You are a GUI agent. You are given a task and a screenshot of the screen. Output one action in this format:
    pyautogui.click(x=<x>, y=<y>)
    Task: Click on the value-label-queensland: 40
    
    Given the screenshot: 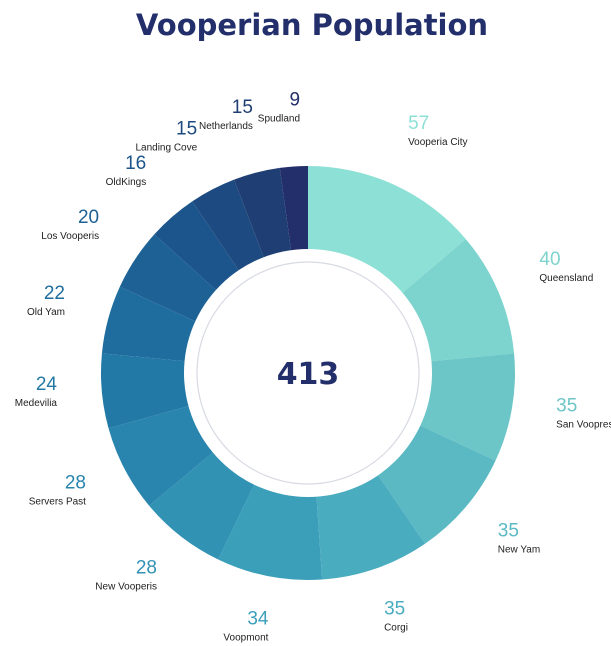 What is the action you would take?
    pyautogui.click(x=549, y=259)
    